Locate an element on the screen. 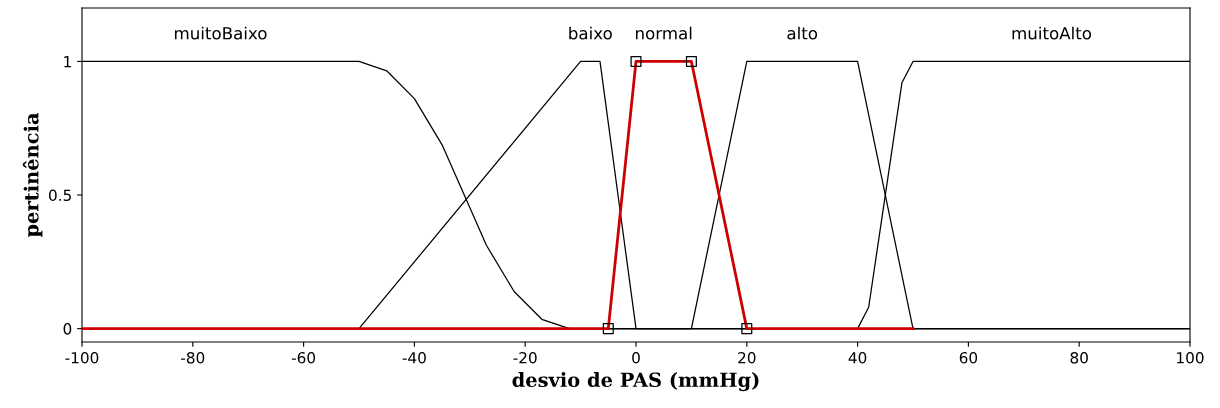  x-tick-label: 20 is located at coordinates (747, 357).